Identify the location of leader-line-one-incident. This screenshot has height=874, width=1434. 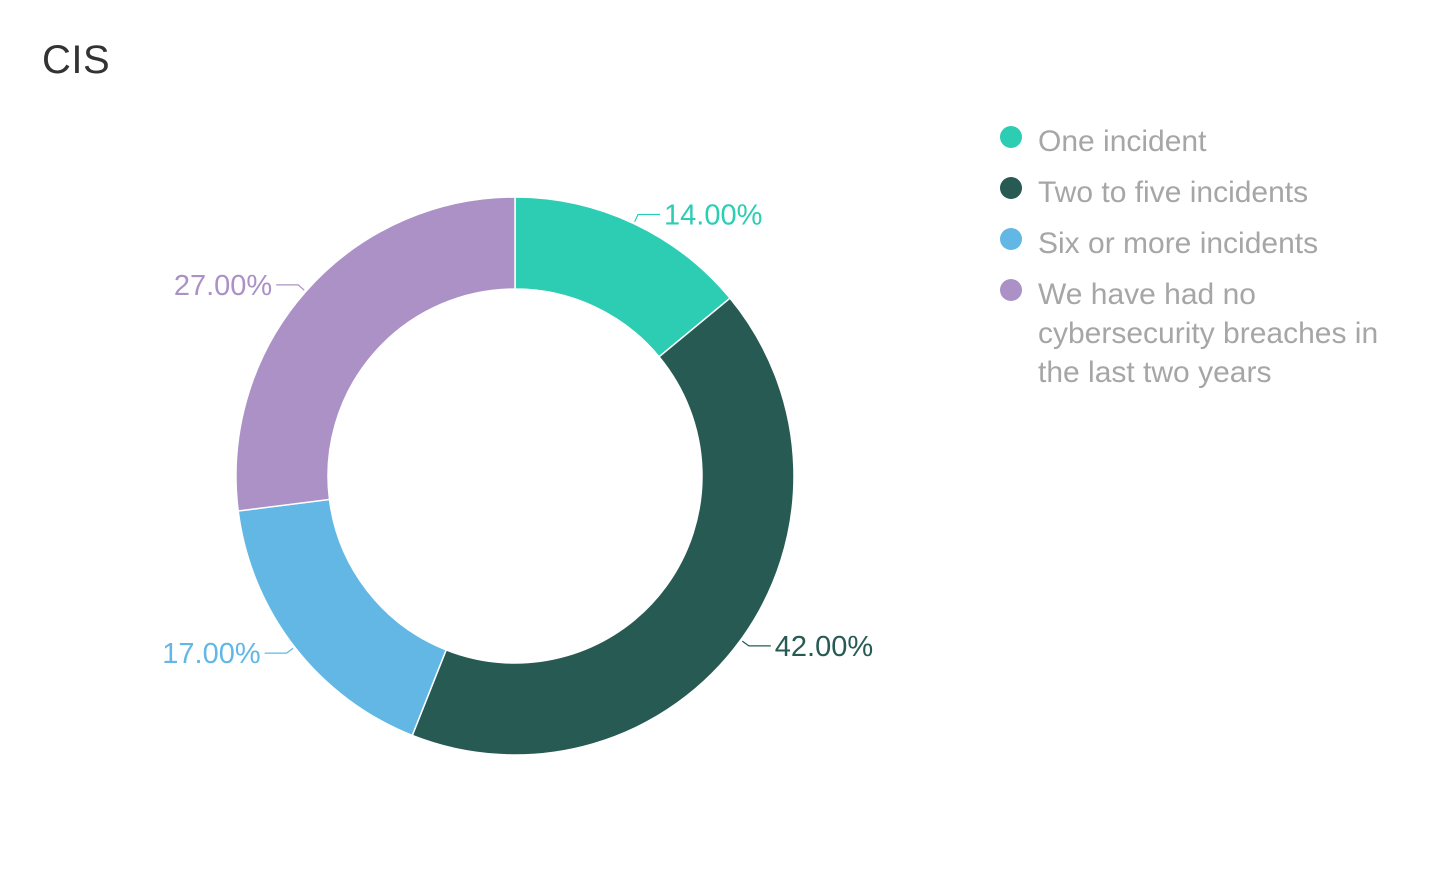
(647, 217).